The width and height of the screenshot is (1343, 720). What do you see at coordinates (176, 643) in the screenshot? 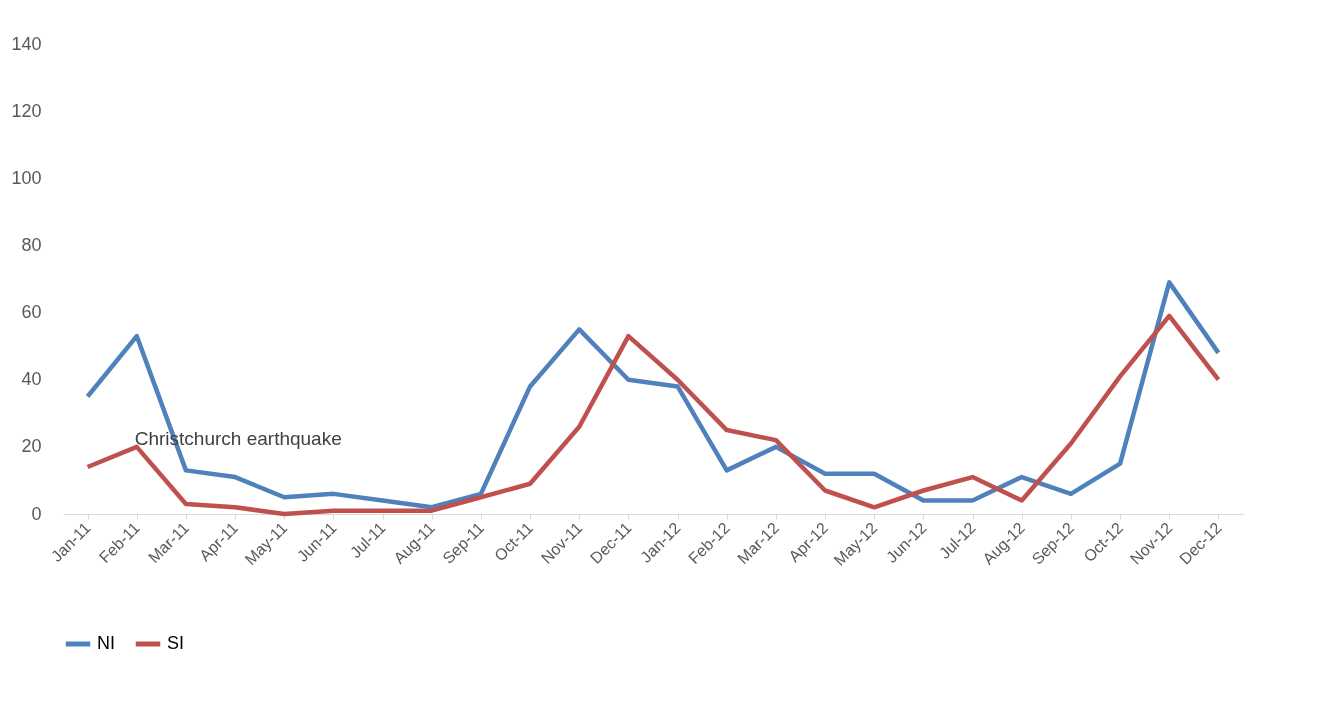
I see `legend-label: SI` at bounding box center [176, 643].